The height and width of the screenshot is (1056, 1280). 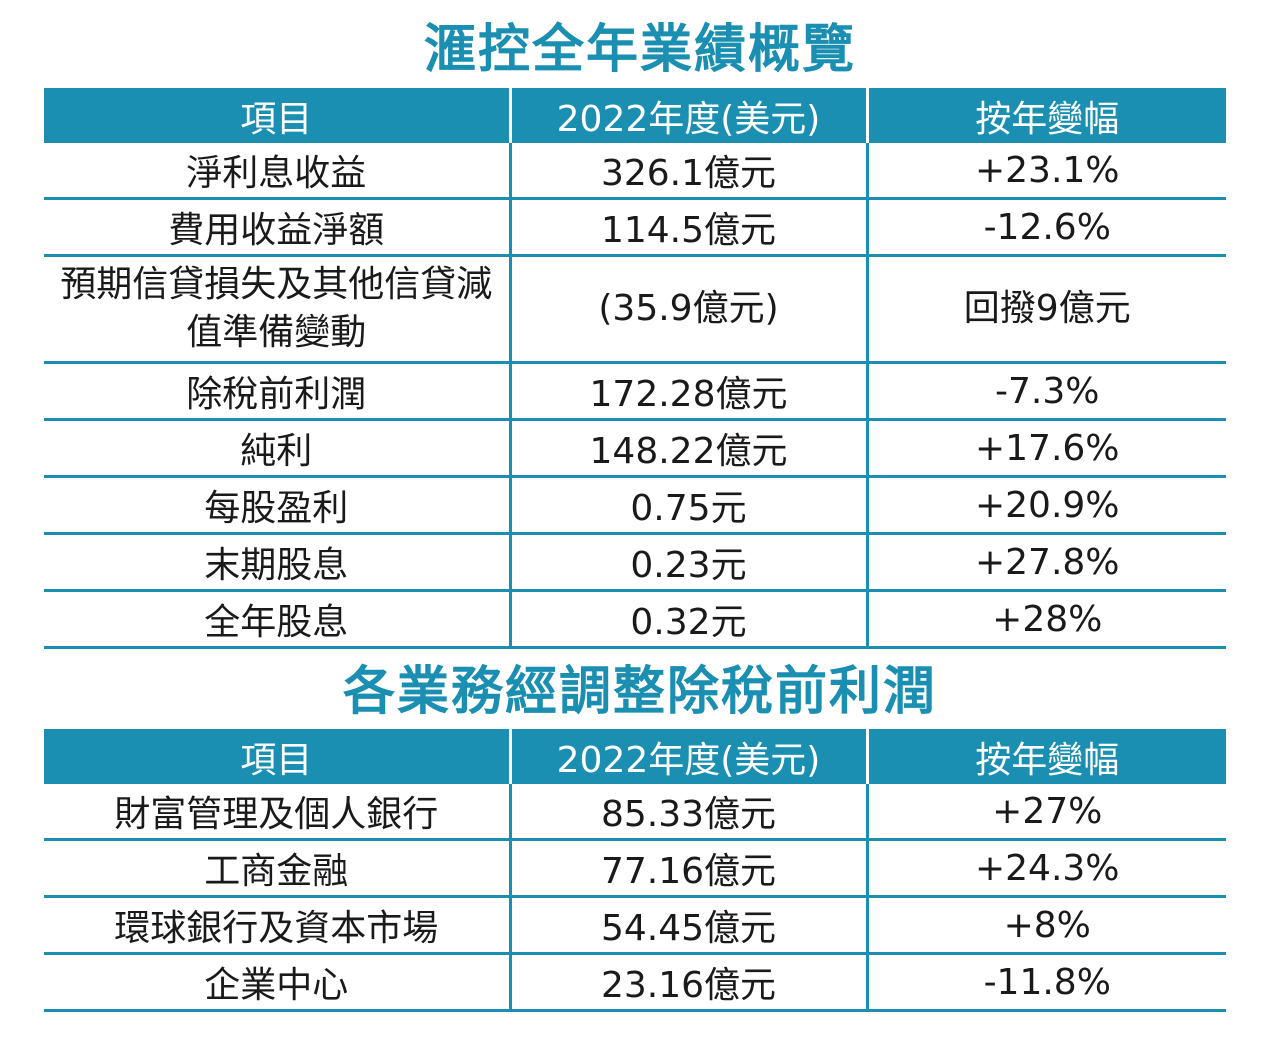 I want to click on row-value: 23.16億元, so click(x=687, y=982).